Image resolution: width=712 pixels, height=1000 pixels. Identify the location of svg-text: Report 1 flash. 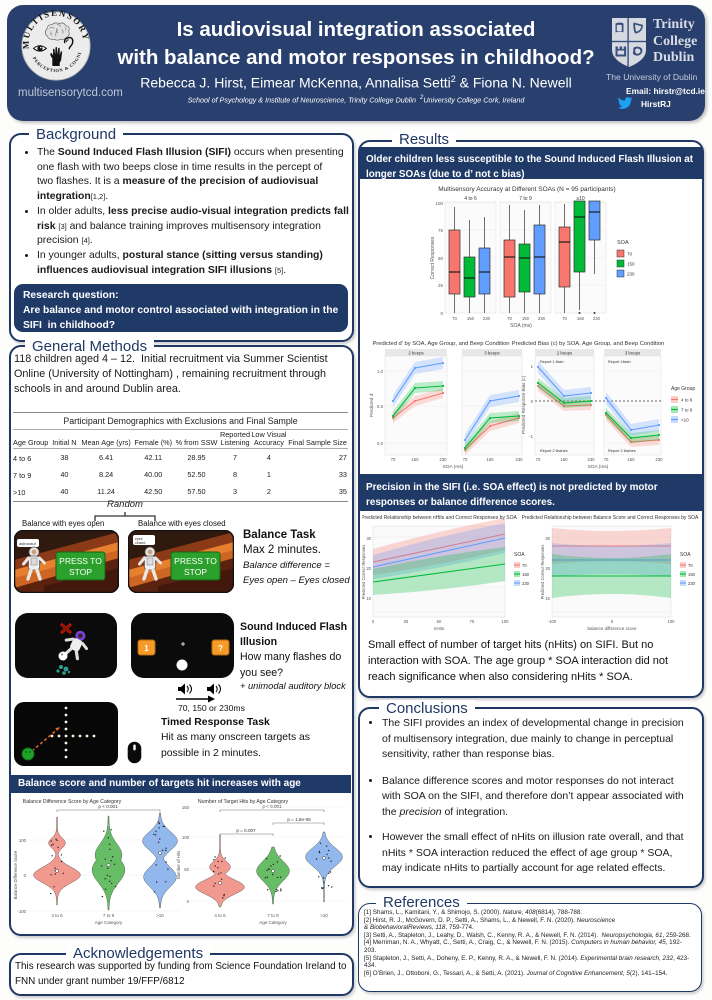
(552, 362).